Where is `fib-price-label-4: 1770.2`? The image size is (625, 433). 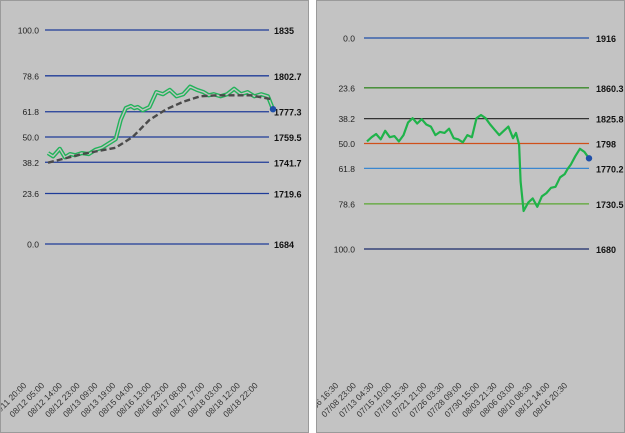 fib-price-label-4: 1770.2 is located at coordinates (610, 169).